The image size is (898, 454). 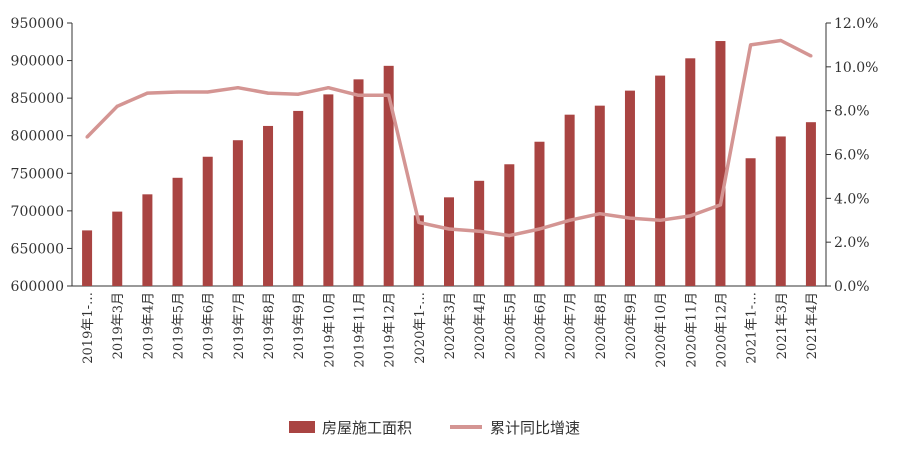 What do you see at coordinates (367, 428) in the screenshot?
I see `legend-label-bar: 房屋施工面积` at bounding box center [367, 428].